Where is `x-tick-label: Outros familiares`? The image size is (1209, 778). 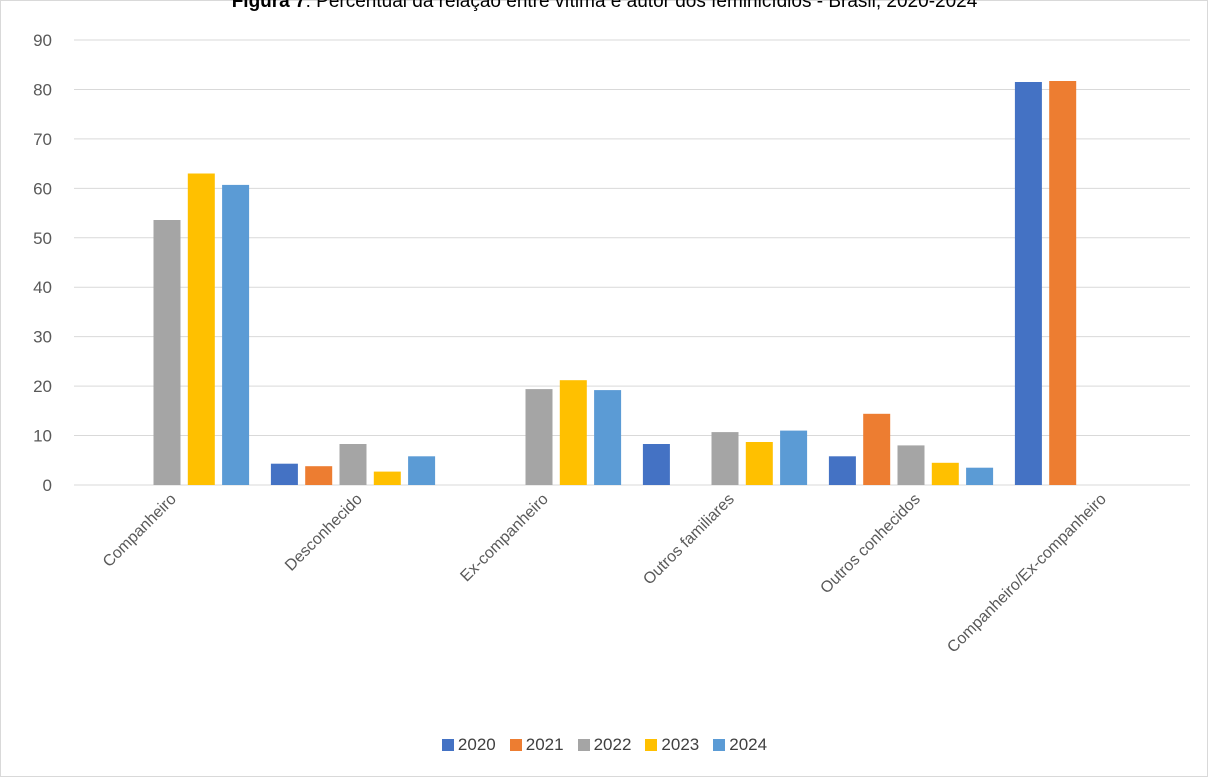
x-tick-label: Outros familiares is located at coordinates (689, 540).